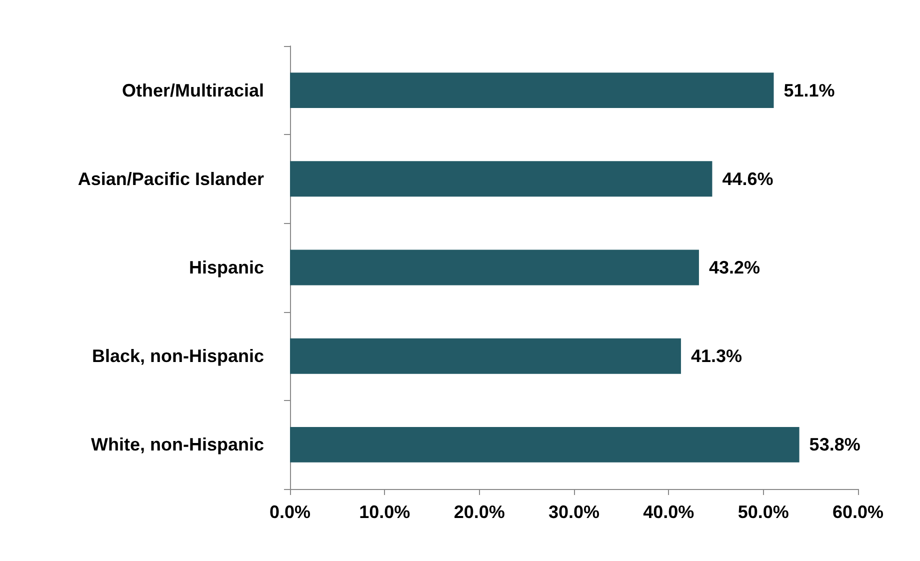 The width and height of the screenshot is (920, 561). What do you see at coordinates (171, 178) in the screenshot?
I see `y-tick-label: Asian/Pacific Islander` at bounding box center [171, 178].